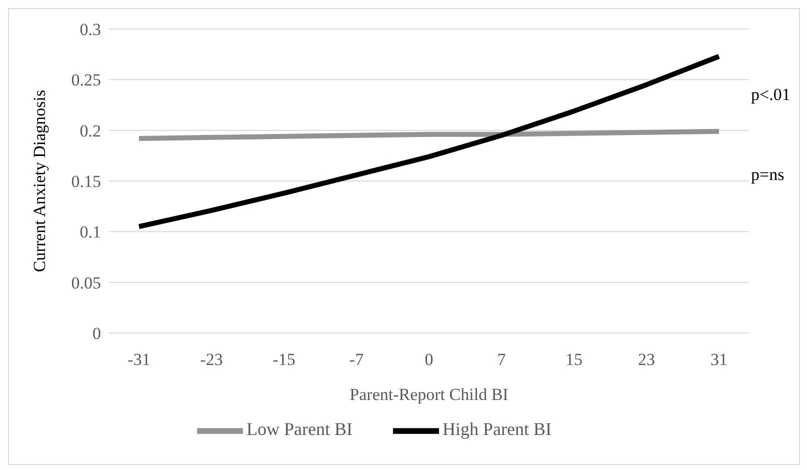 This screenshot has width=807, height=470. What do you see at coordinates (770, 95) in the screenshot?
I see `text: p<.01` at bounding box center [770, 95].